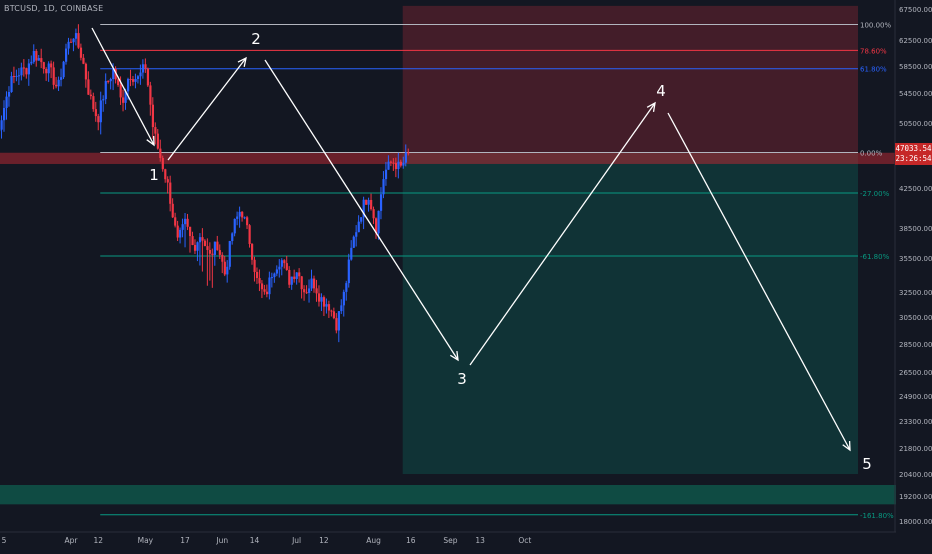 Image resolution: width=932 pixels, height=554 pixels. I want to click on y-tick-label: 18000.00, so click(915, 522).